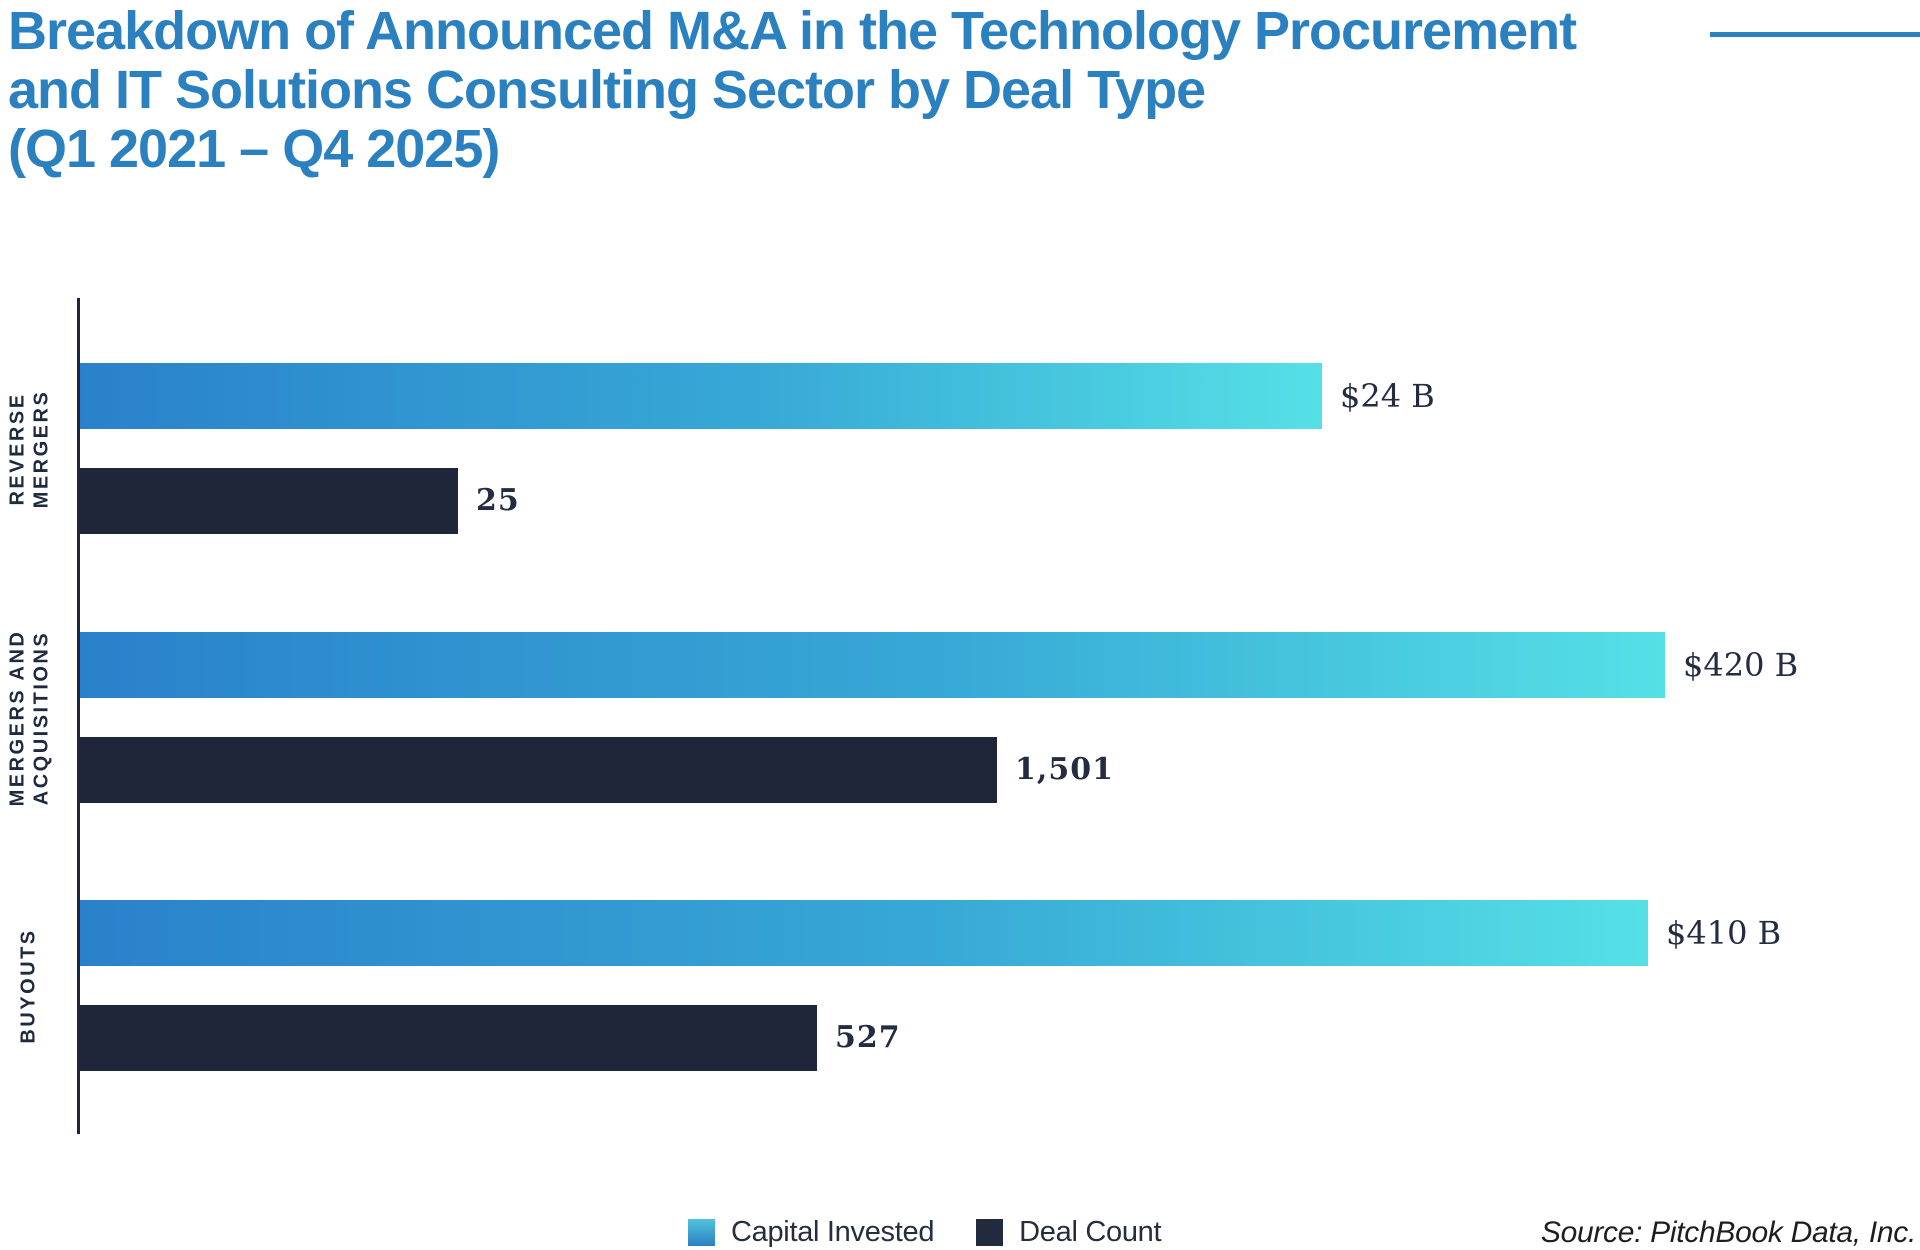  I want to click on legend-item-capital-invested: Capital Invested, so click(811, 1232).